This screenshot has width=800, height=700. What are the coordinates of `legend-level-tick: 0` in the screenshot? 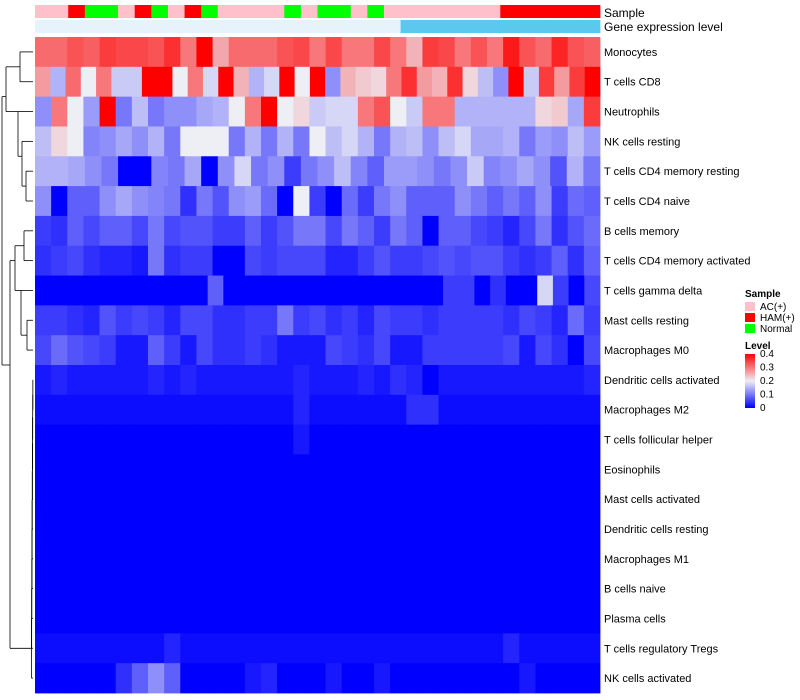 It's located at (763, 408).